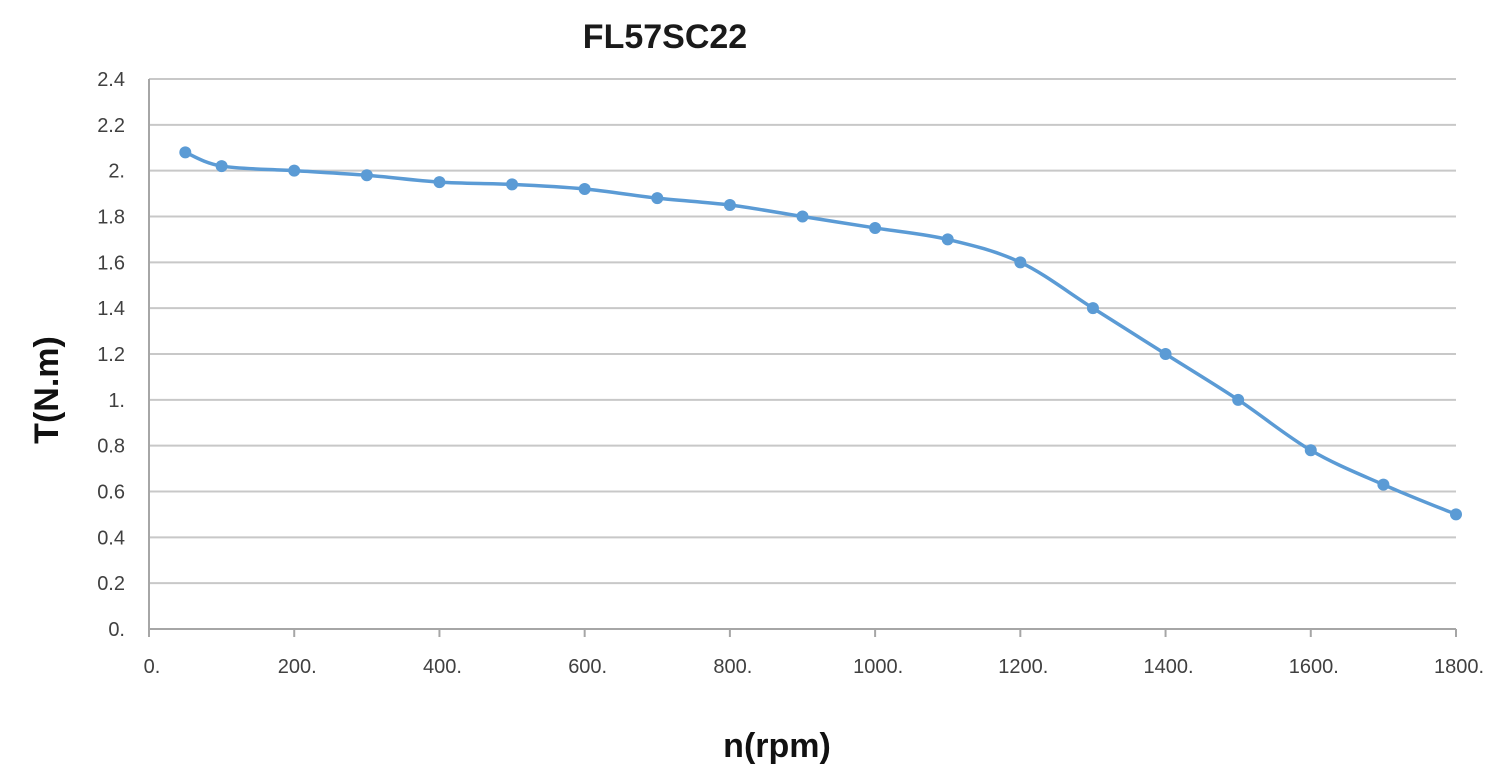 The width and height of the screenshot is (1500, 780). What do you see at coordinates (1459, 667) in the screenshot?
I see `x-tick-label: 1800.` at bounding box center [1459, 667].